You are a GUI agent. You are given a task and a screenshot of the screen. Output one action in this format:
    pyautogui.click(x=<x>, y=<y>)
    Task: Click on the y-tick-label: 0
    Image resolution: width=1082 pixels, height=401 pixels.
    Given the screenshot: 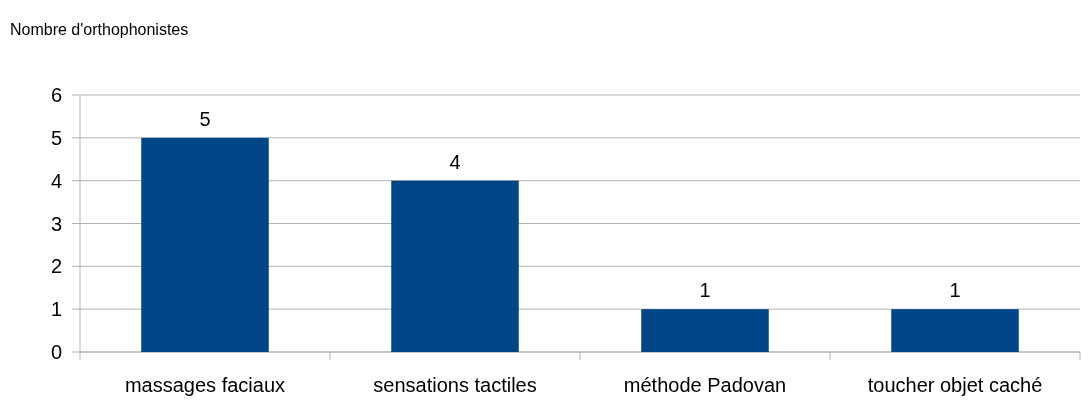 What is the action you would take?
    pyautogui.click(x=56, y=352)
    